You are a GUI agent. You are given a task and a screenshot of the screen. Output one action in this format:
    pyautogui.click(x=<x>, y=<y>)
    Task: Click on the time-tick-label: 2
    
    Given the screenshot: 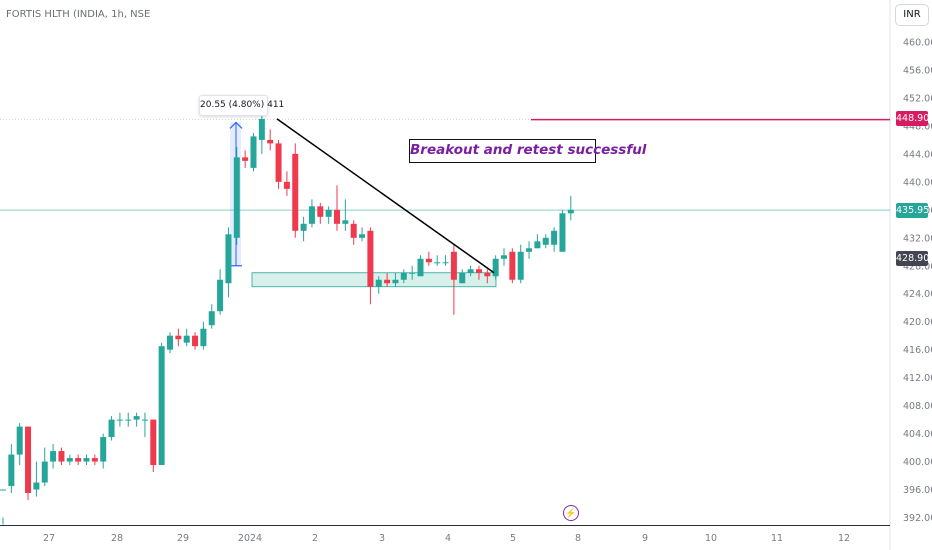 What is the action you would take?
    pyautogui.click(x=315, y=538)
    